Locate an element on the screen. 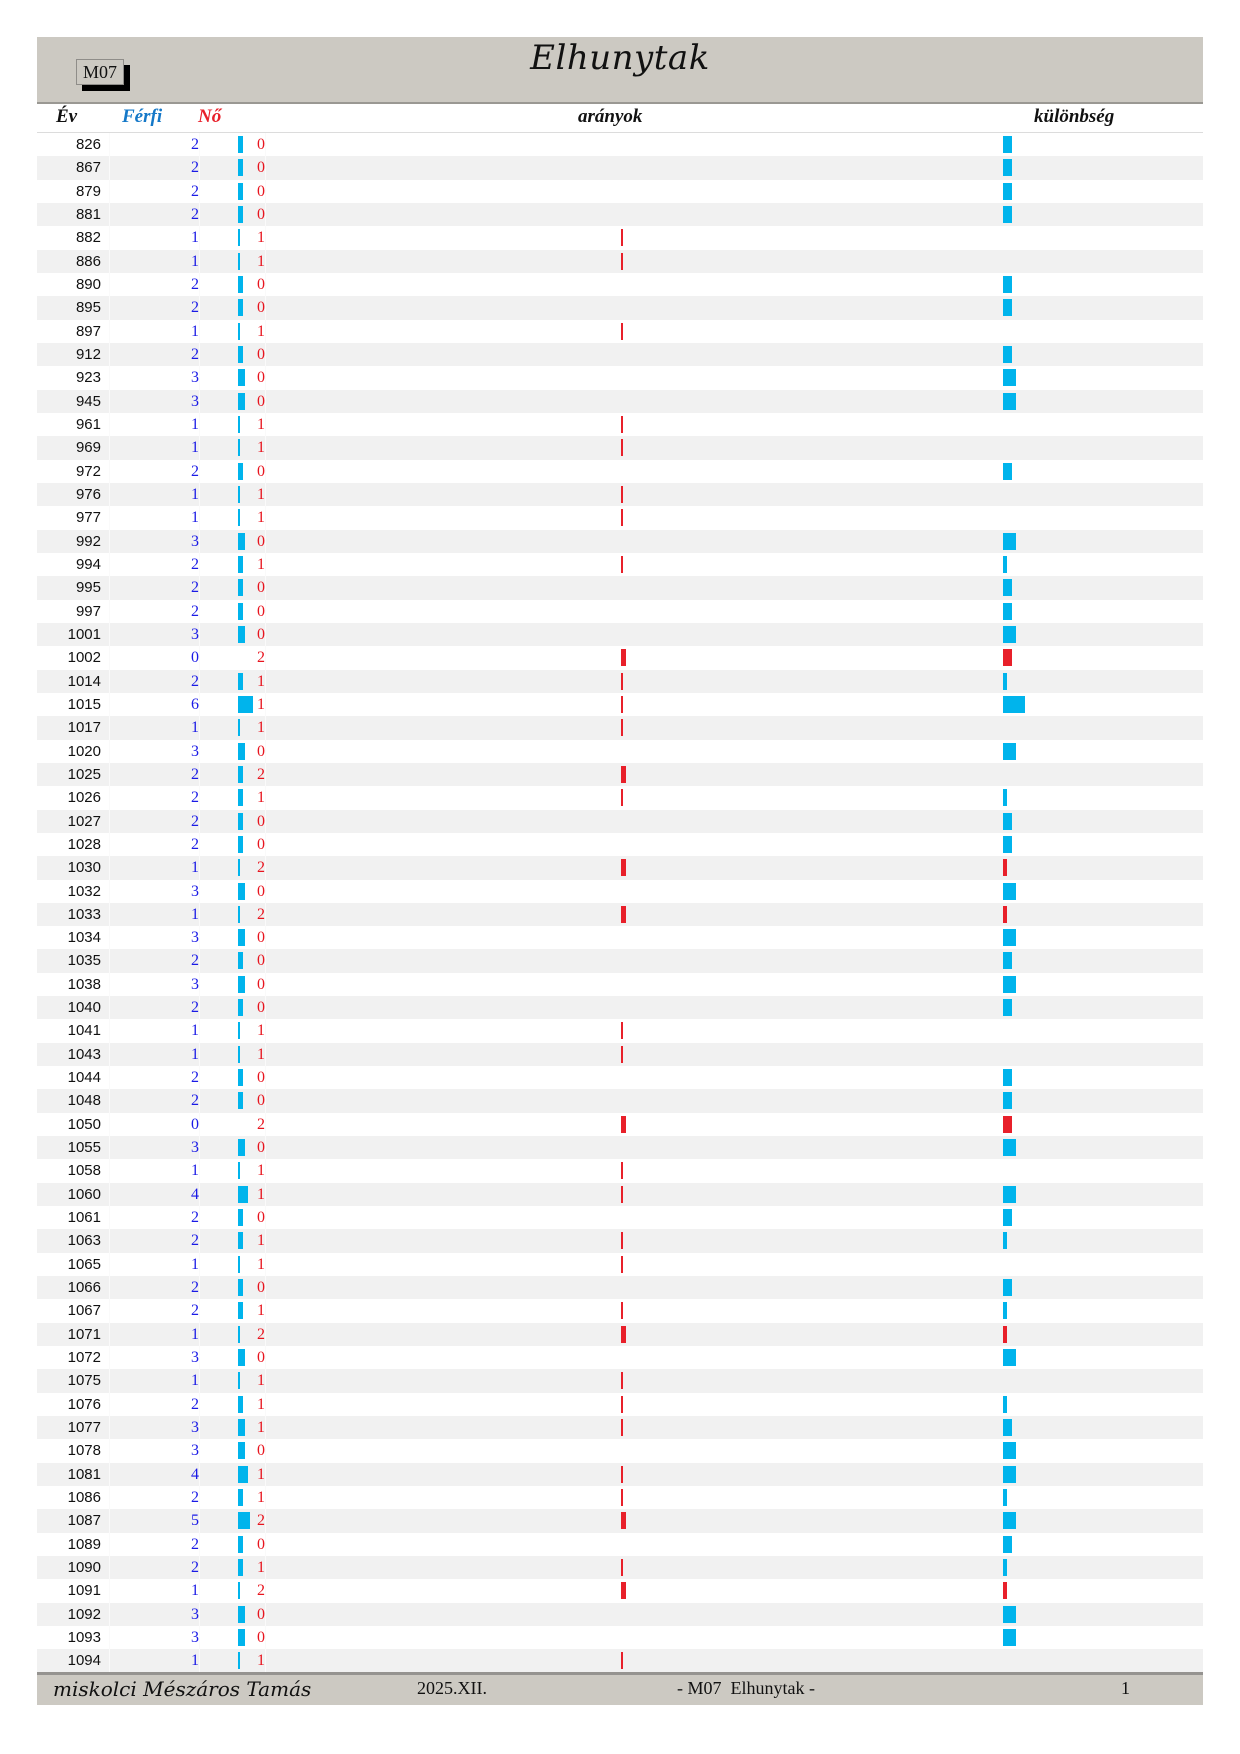 The image size is (1240, 1754). table-row: 1027 2 0 is located at coordinates (620, 821).